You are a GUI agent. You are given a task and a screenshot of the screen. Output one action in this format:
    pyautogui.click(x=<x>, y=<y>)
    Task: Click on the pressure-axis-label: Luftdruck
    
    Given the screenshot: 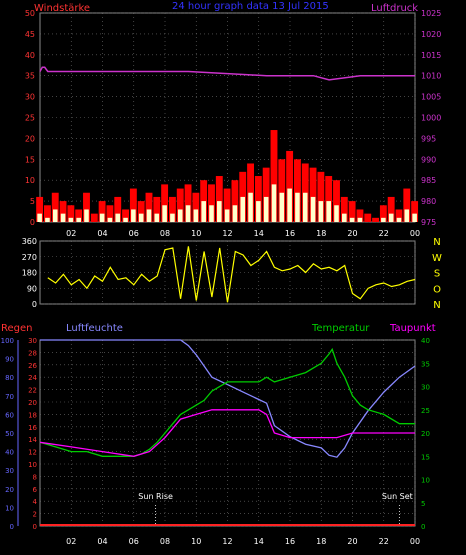 What is the action you would take?
    pyautogui.click(x=394, y=8)
    